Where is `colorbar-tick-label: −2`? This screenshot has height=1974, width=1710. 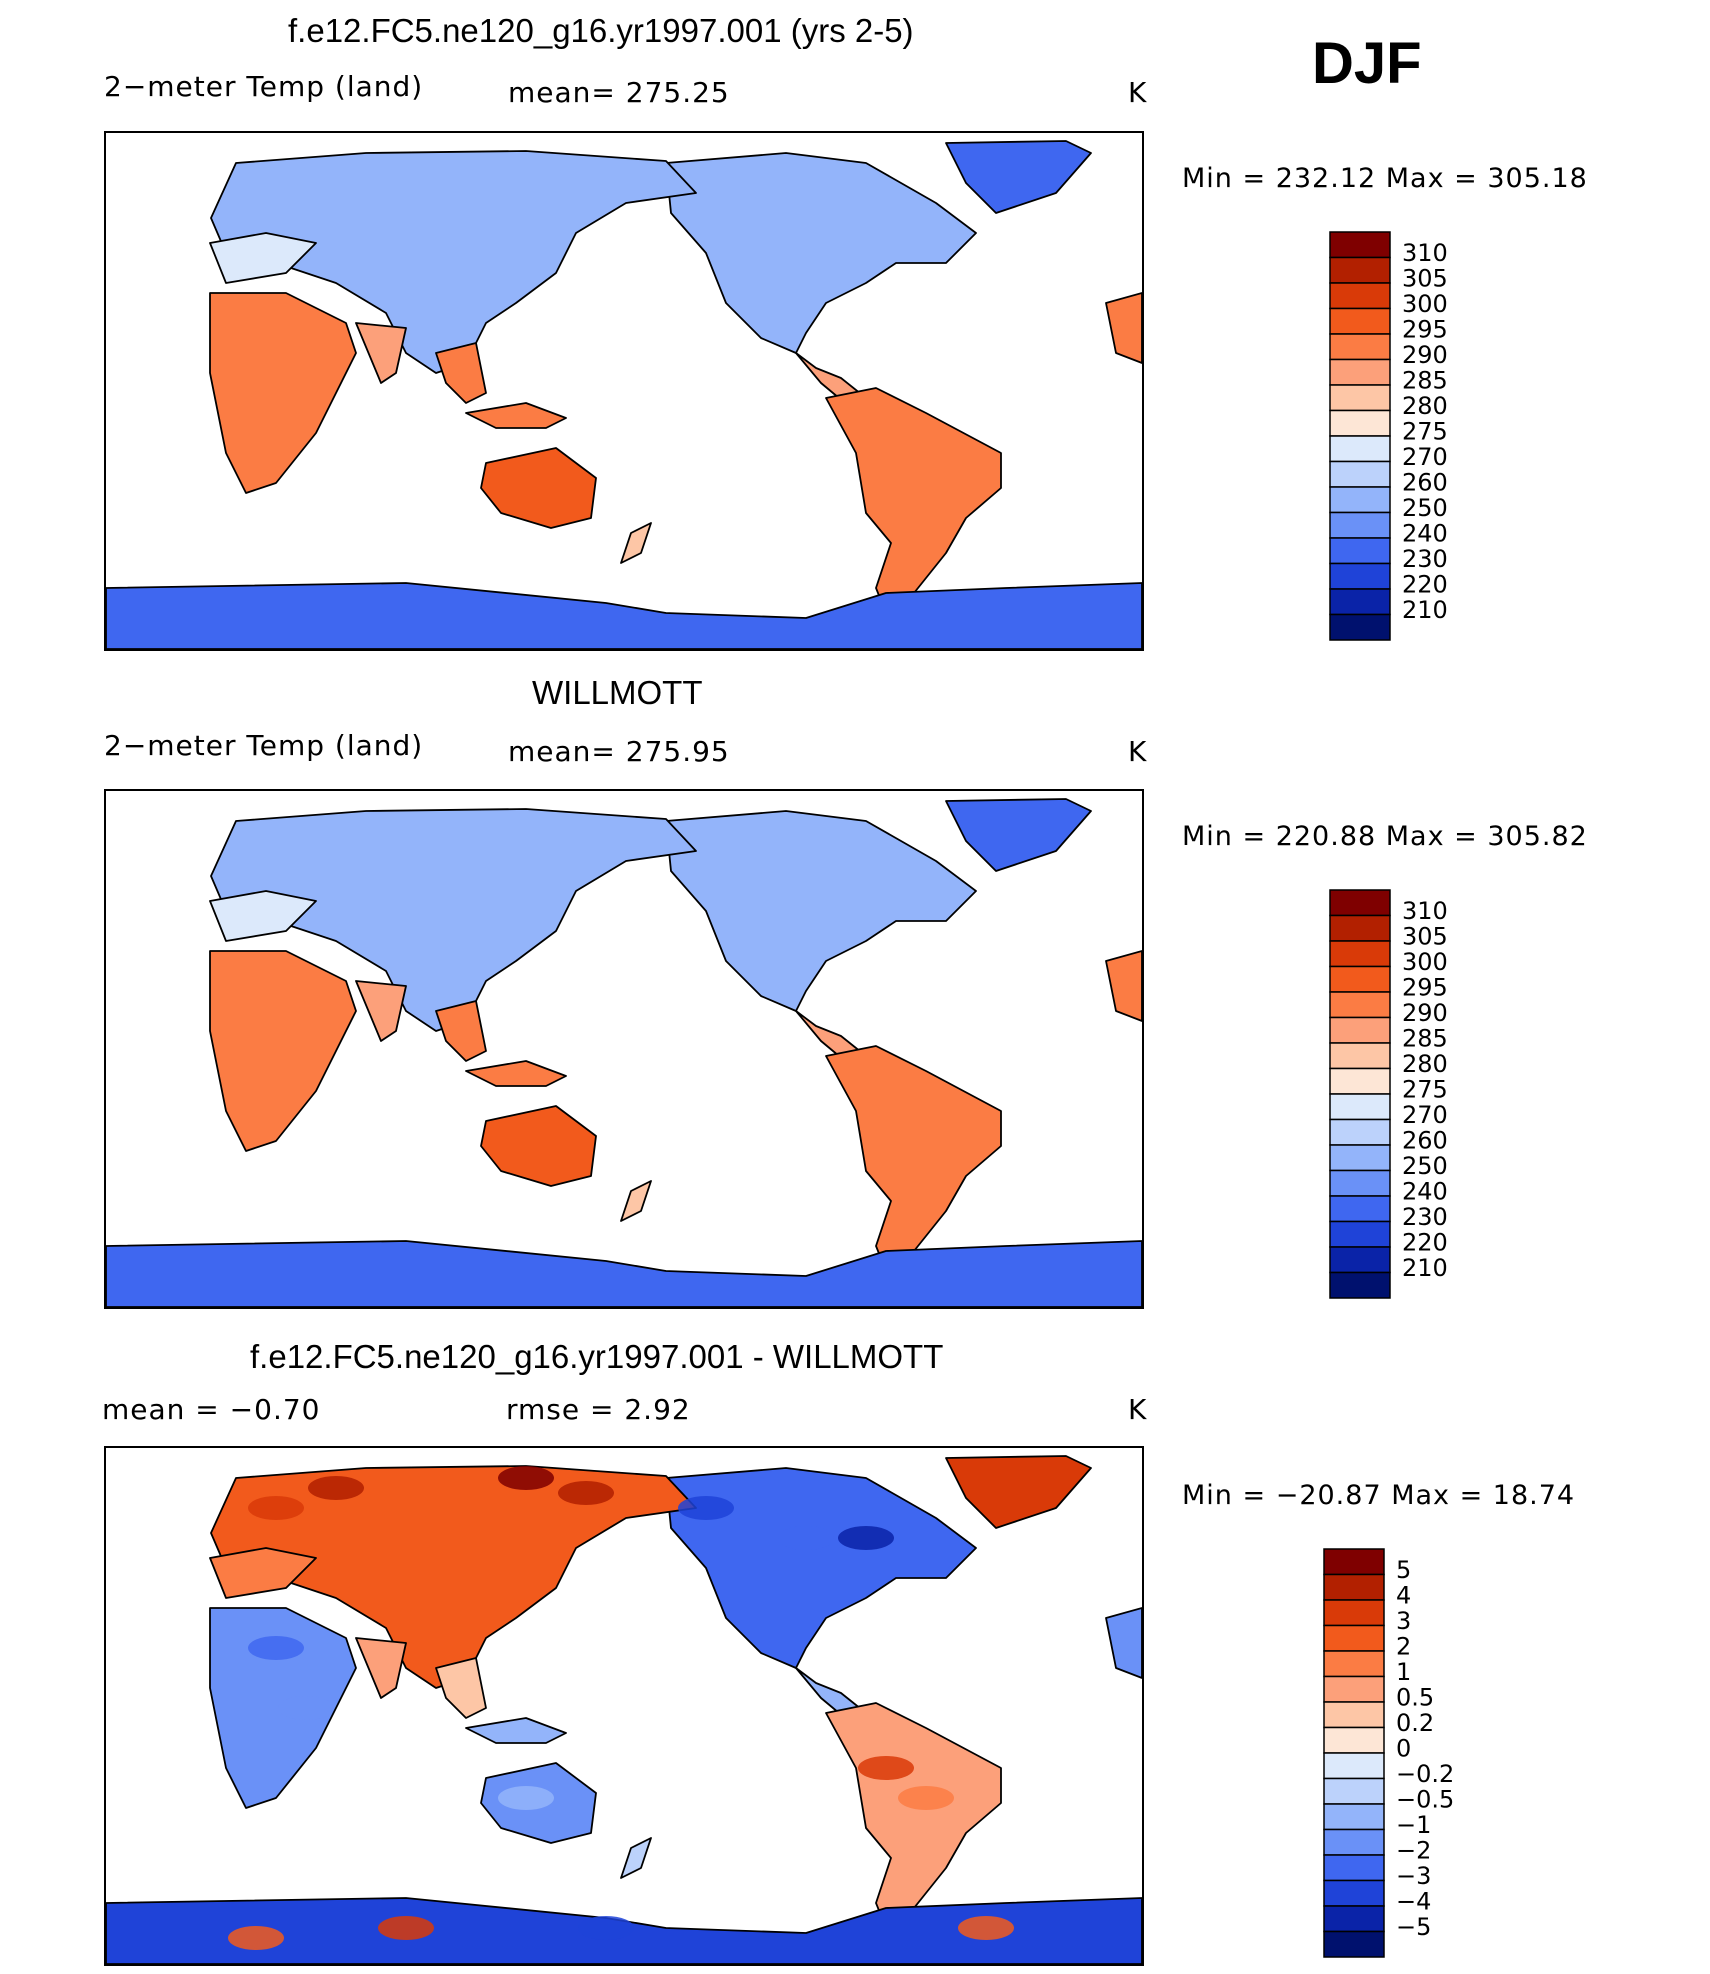
colorbar-tick-label: −2 is located at coordinates (1413, 1850).